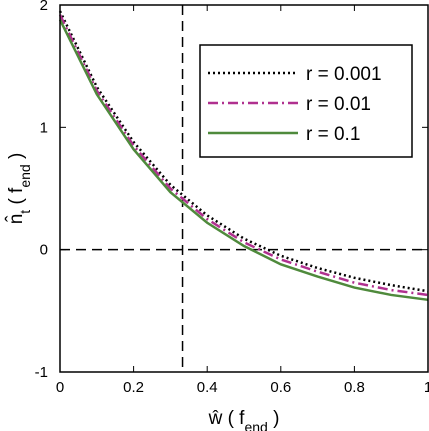 The width and height of the screenshot is (429, 431). I want to click on x-axis-label-part: ), so click(274, 418).